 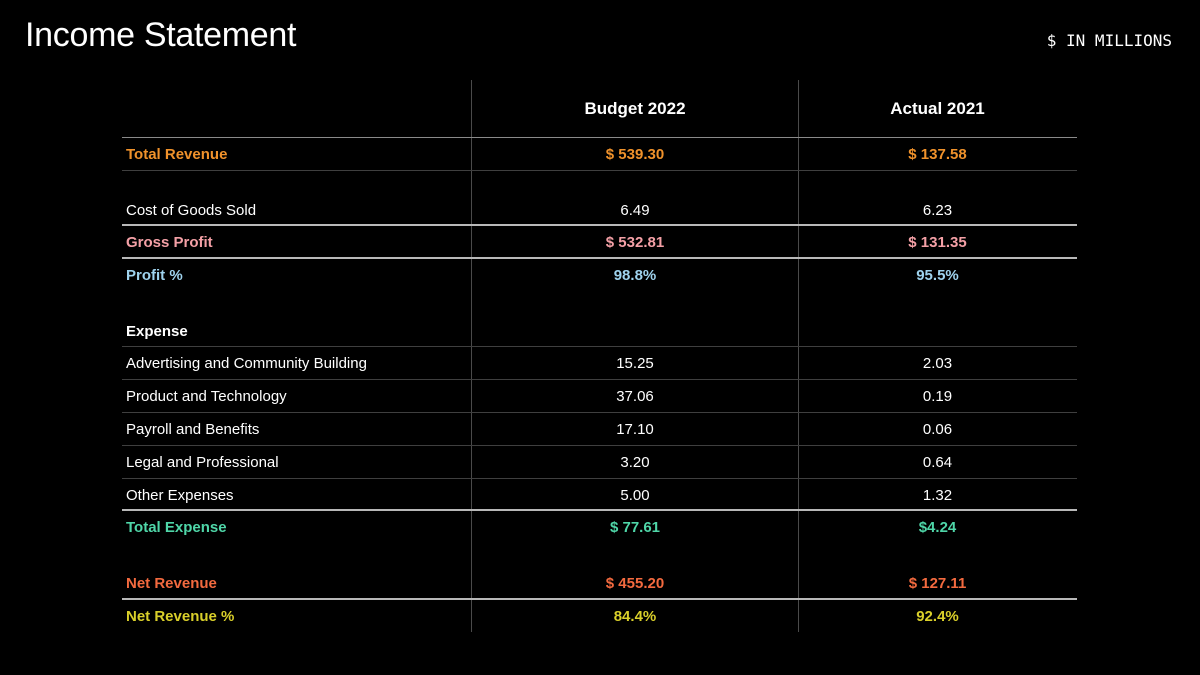 What do you see at coordinates (635, 396) in the screenshot?
I see `budget-value: 37.06` at bounding box center [635, 396].